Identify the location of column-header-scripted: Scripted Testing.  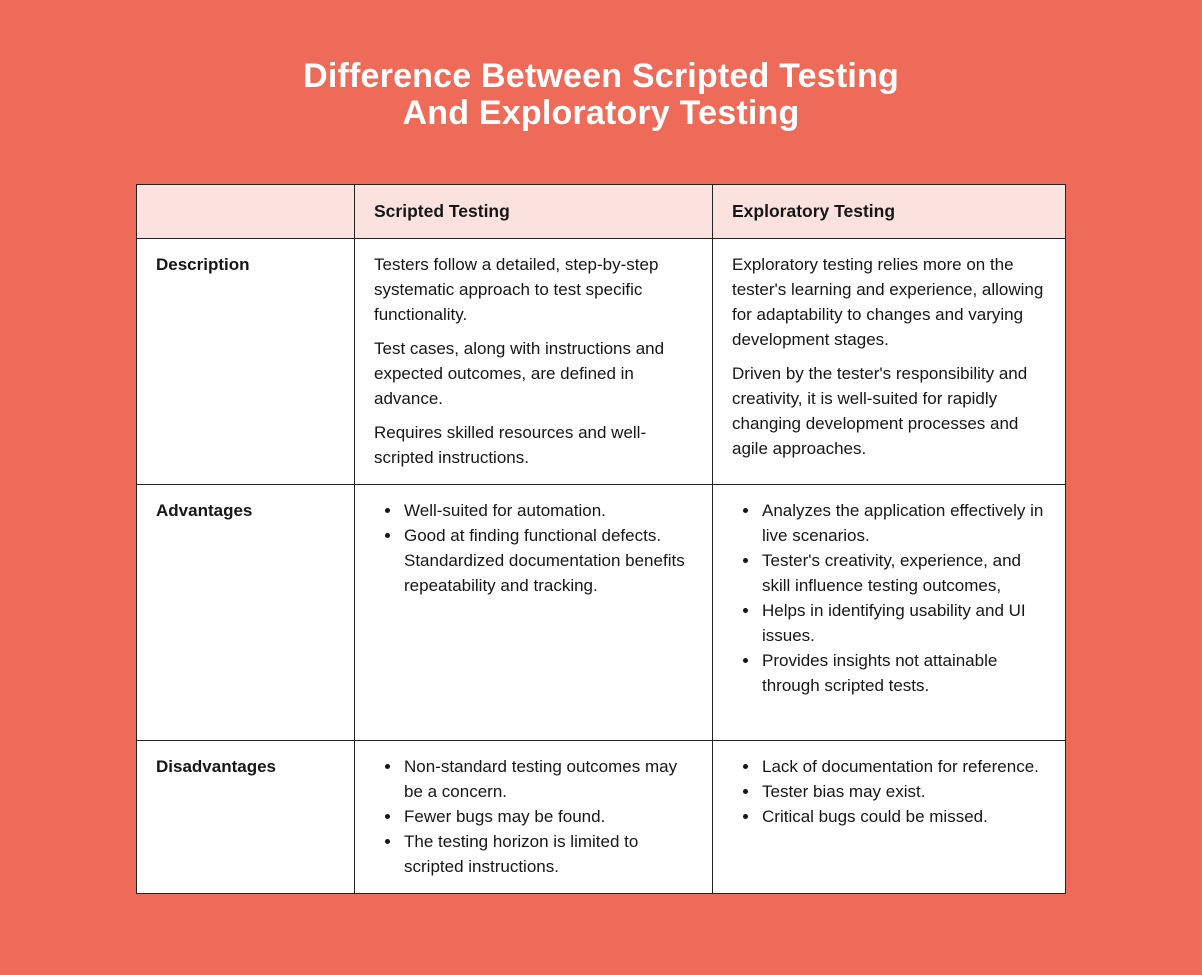
(533, 211).